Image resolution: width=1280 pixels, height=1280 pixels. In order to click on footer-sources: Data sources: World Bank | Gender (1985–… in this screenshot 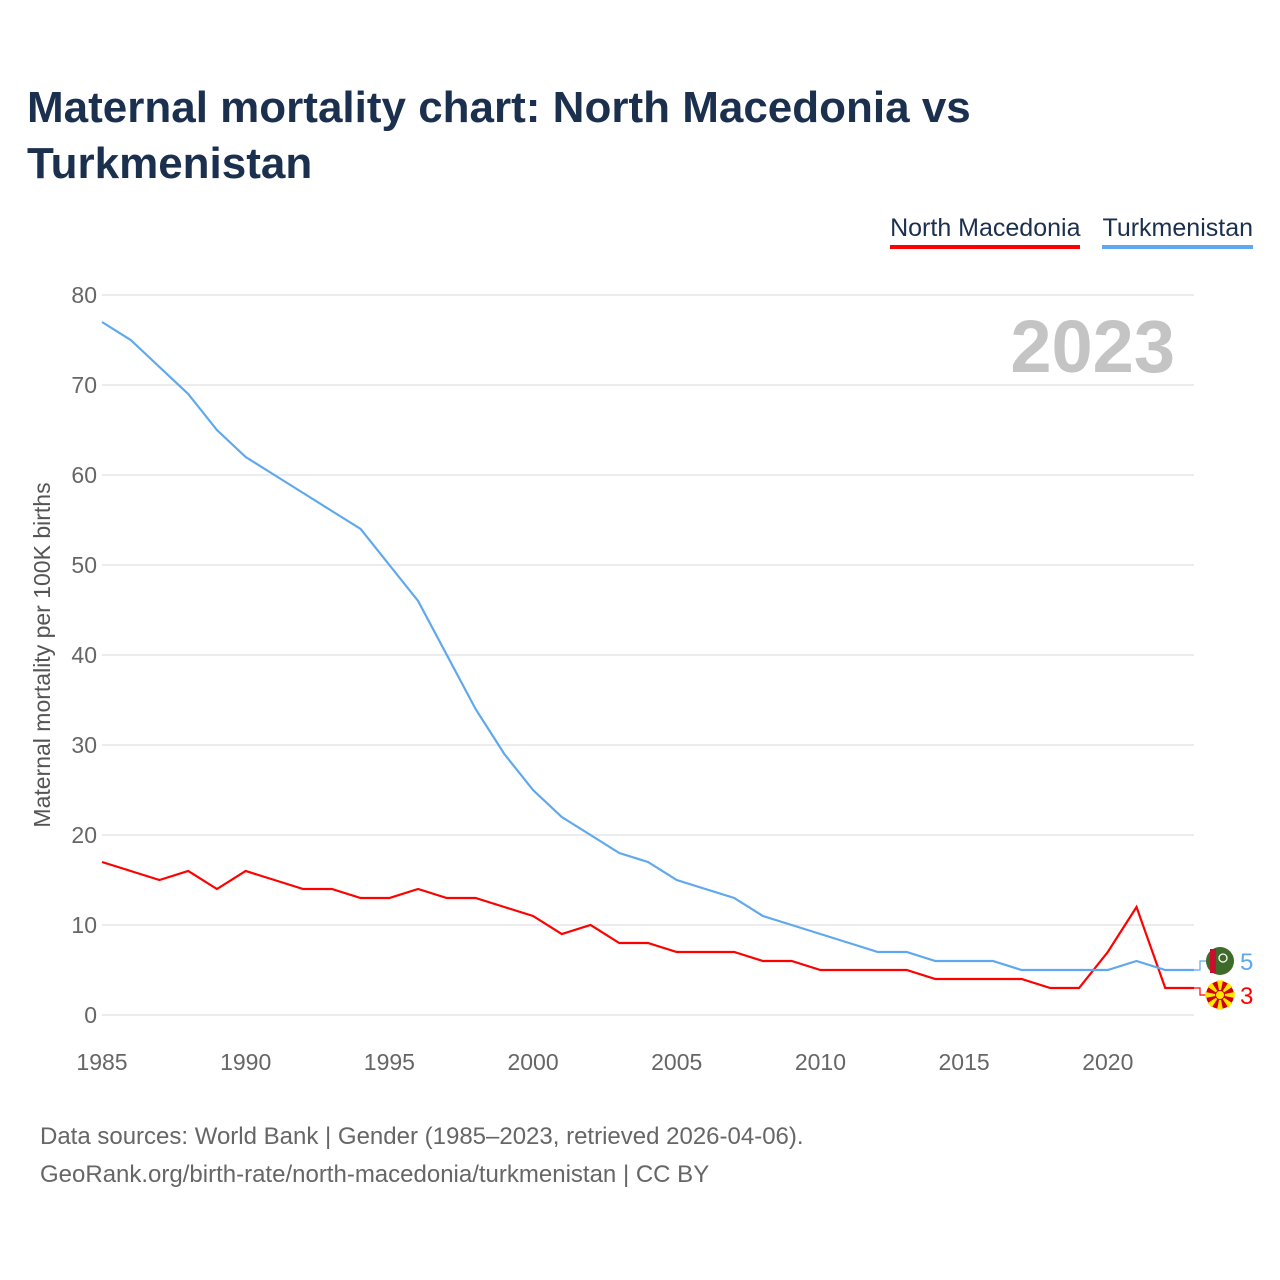, I will do `click(422, 1136)`.